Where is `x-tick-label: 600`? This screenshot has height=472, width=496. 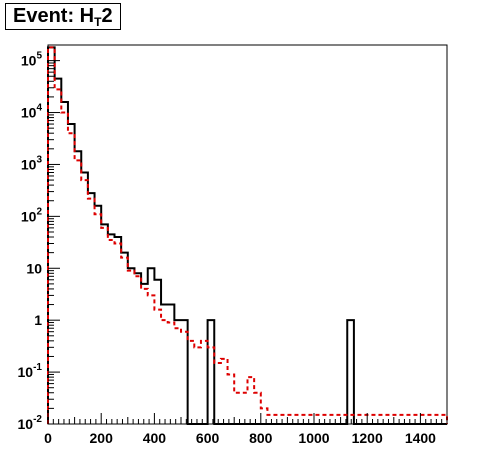
x-tick-label: 600 is located at coordinates (208, 438).